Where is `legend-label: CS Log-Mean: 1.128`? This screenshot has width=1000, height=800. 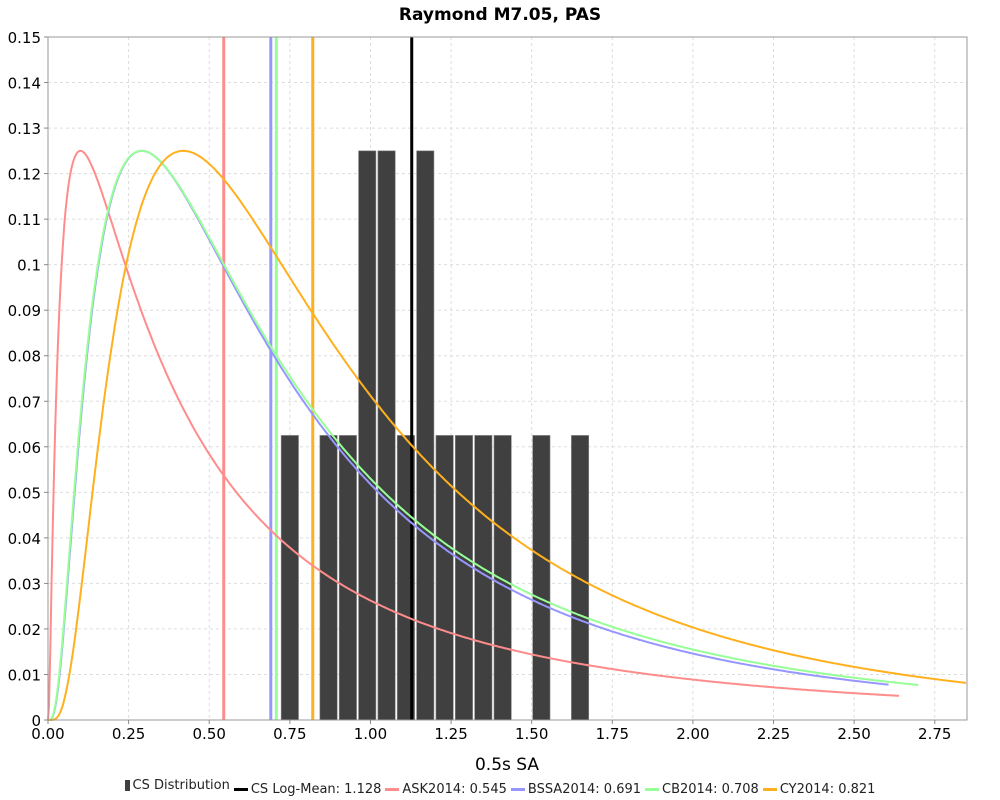 legend-label: CS Log-Mean: 1.128 is located at coordinates (316, 789).